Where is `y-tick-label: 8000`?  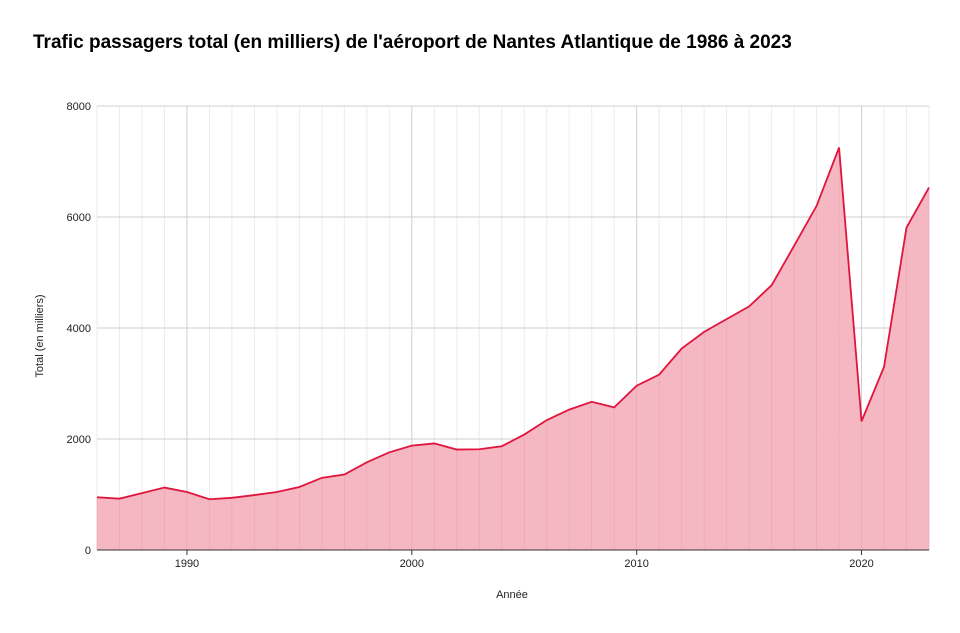
y-tick-label: 8000 is located at coordinates (79, 107).